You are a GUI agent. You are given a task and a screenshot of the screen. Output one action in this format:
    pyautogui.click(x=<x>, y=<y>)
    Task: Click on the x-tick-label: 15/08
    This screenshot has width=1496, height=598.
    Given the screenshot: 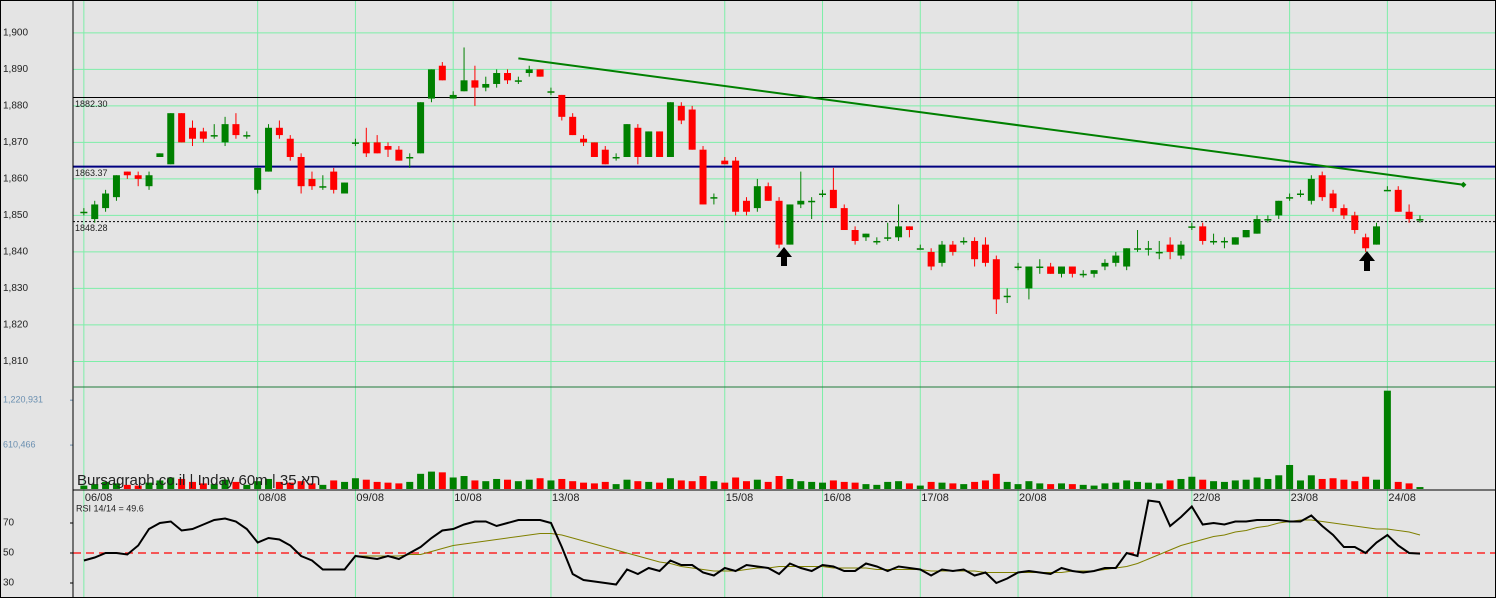 What is the action you would take?
    pyautogui.click(x=740, y=498)
    